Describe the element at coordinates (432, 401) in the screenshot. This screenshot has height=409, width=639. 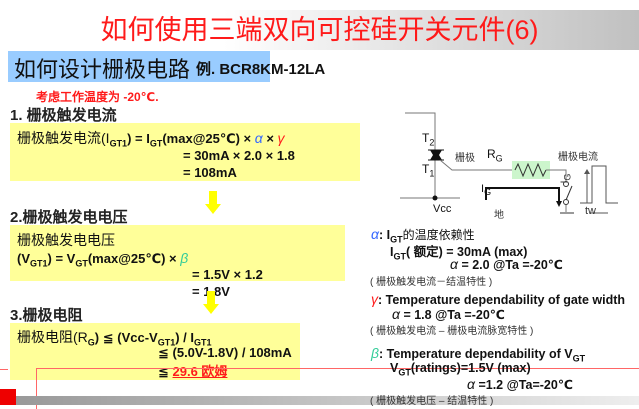
I see `beta-note: ( 栅极触发电压 – 结温特性 )` at that location.